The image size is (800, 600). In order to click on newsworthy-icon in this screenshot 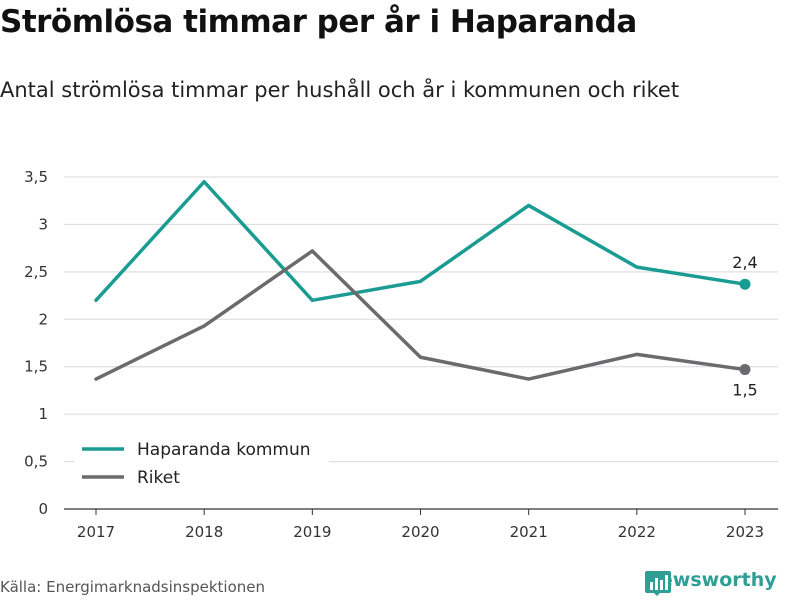, I will do `click(658, 583)`.